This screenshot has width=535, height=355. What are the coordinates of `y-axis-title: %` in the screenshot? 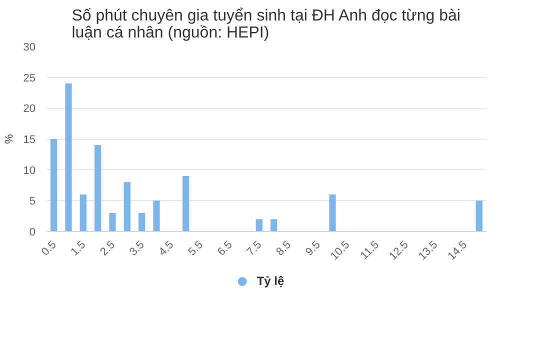 It's located at (9, 139).